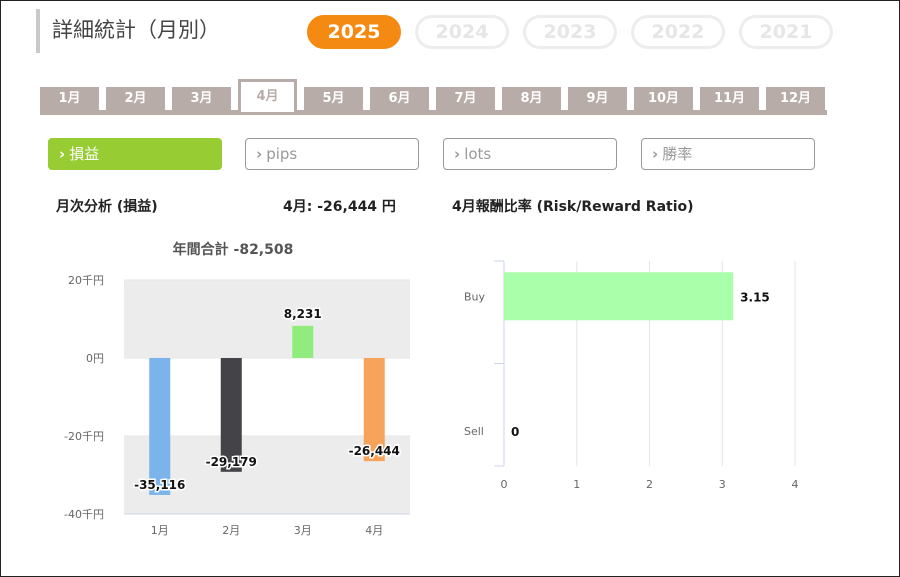 The image size is (900, 577). What do you see at coordinates (332, 154) in the screenshot?
I see `filter-button-1: › pips` at bounding box center [332, 154].